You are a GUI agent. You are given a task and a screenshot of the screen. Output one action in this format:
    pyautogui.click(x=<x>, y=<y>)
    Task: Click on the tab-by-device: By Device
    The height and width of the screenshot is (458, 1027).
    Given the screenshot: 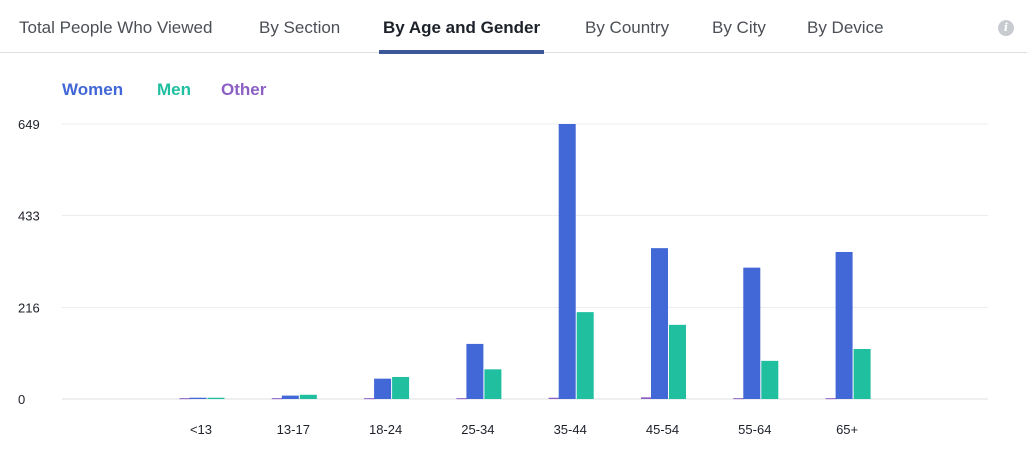 What is the action you would take?
    pyautogui.click(x=845, y=27)
    